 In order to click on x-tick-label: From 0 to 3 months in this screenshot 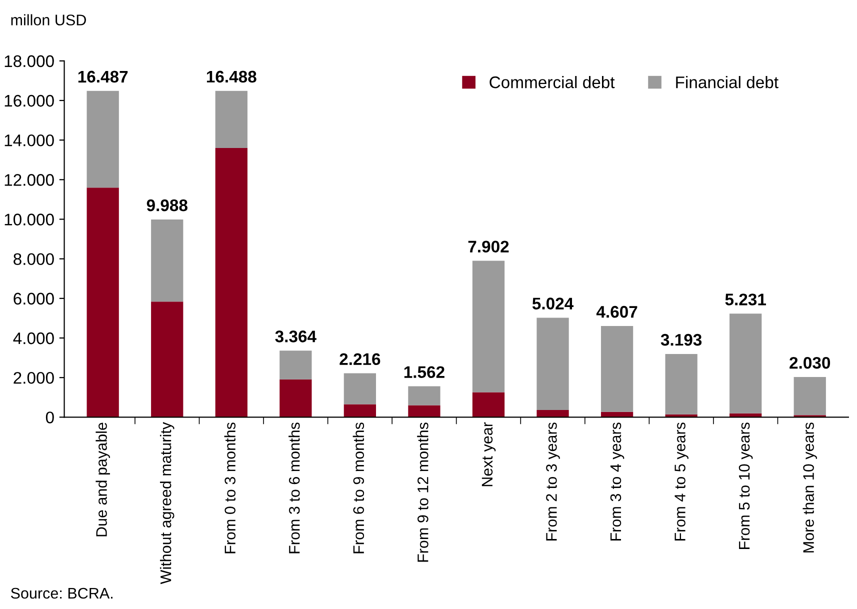, I will do `click(230, 488)`.